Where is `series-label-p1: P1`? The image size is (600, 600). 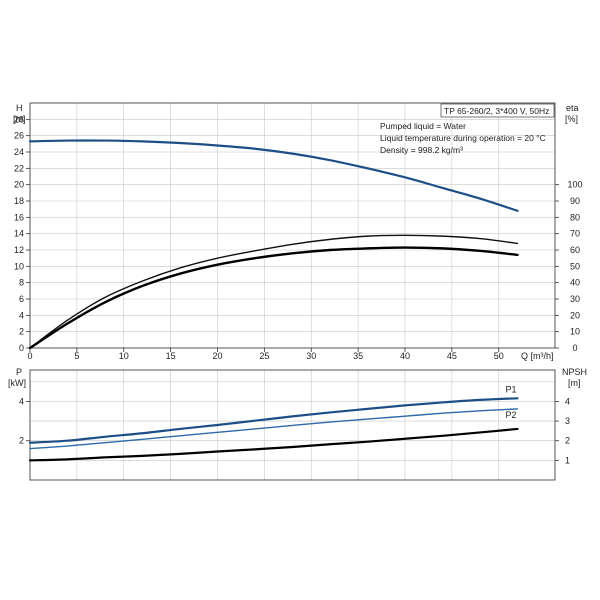 series-label-p1: P1 is located at coordinates (511, 389).